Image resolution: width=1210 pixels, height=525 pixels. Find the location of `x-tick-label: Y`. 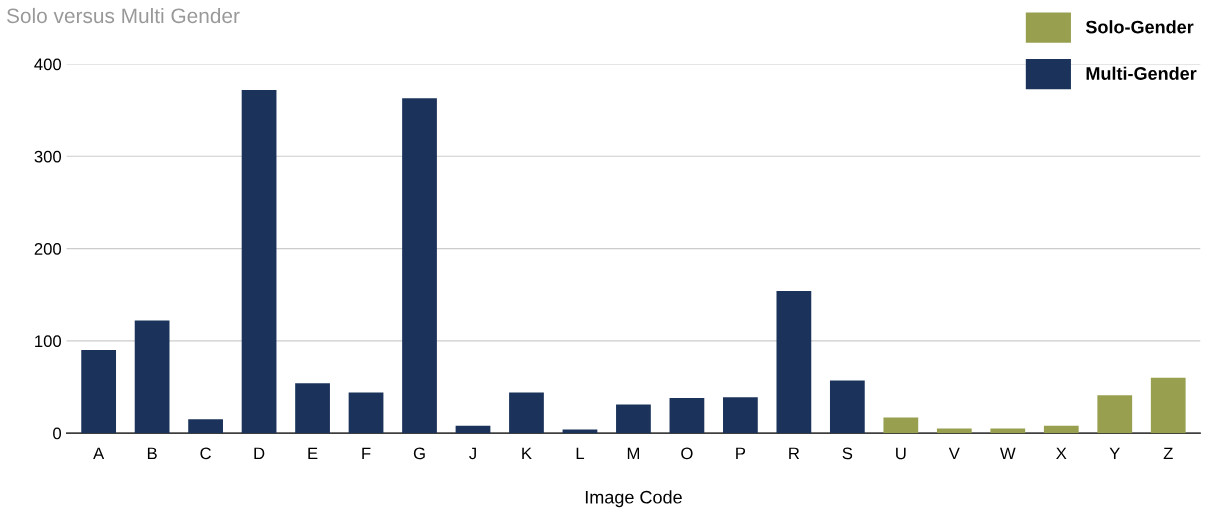

x-tick-label: Y is located at coordinates (1114, 453).